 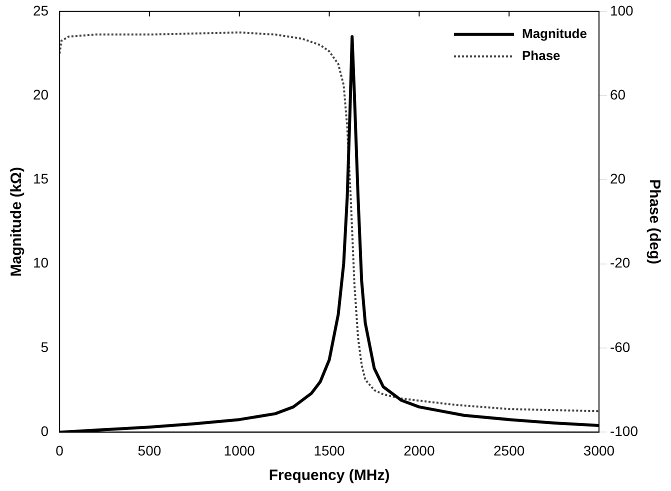 I want to click on y2-tick-label: 60, so click(x=618, y=94).